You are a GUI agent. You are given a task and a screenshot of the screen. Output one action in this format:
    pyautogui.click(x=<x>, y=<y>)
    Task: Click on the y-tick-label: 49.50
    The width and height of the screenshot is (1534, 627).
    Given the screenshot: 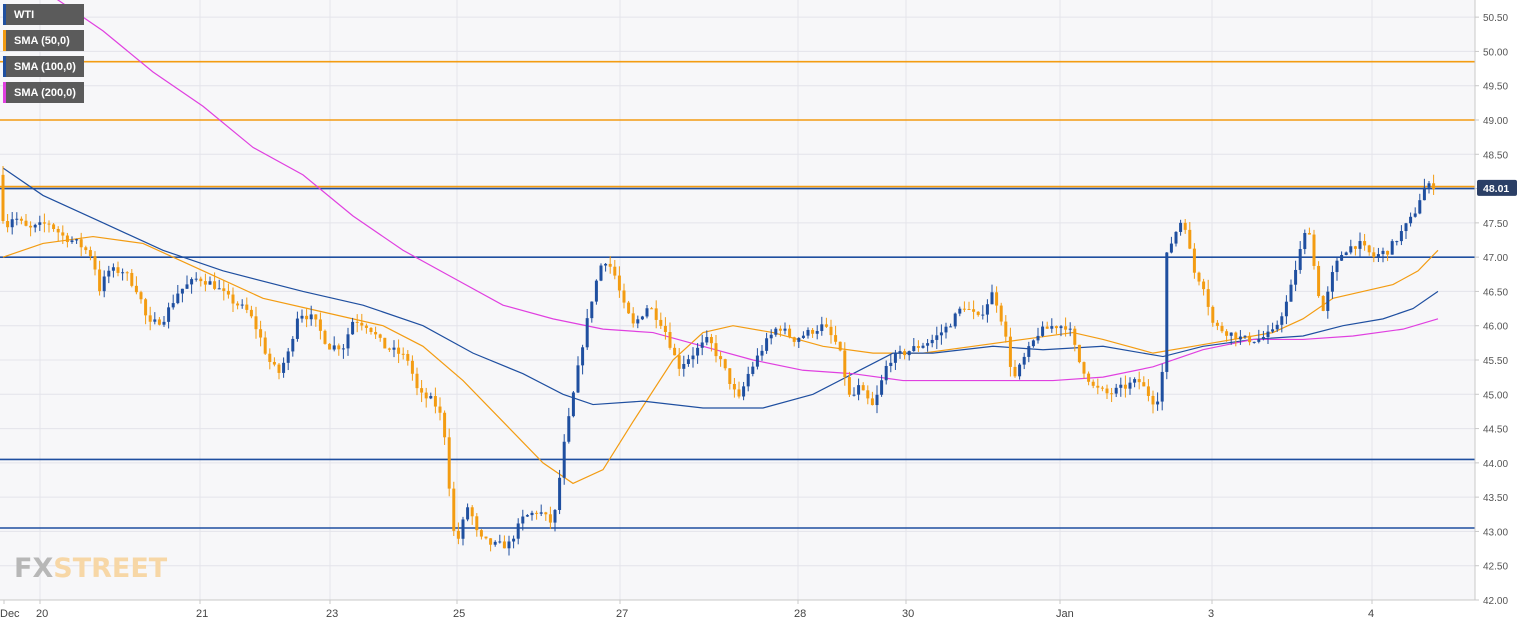 What is the action you would take?
    pyautogui.click(x=1495, y=87)
    